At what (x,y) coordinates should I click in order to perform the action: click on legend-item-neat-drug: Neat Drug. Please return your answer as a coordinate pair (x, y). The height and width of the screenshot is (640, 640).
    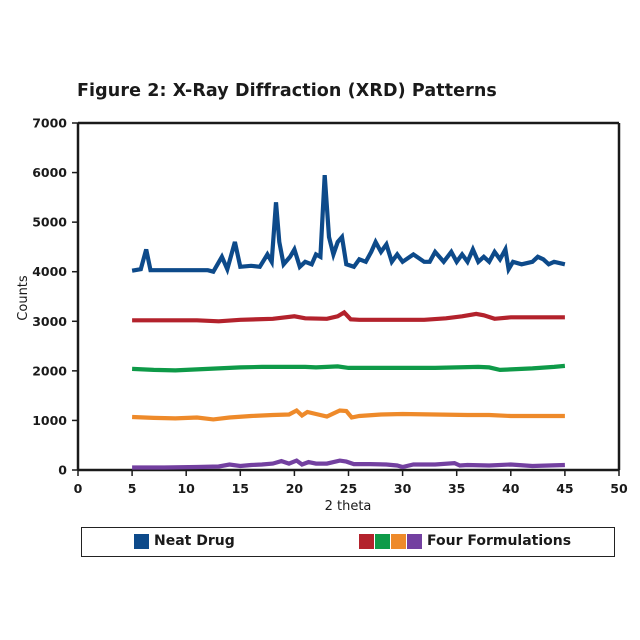
    Looking at the image, I should click on (184, 541).